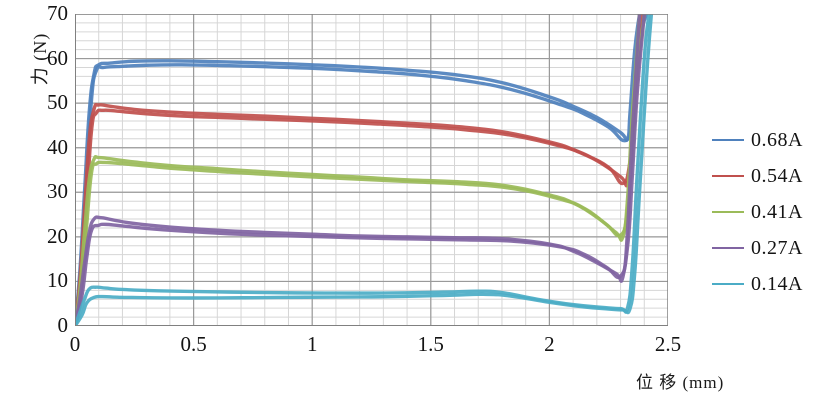 The image size is (830, 404). What do you see at coordinates (75, 344) in the screenshot?
I see `x-tick-label: 0` at bounding box center [75, 344].